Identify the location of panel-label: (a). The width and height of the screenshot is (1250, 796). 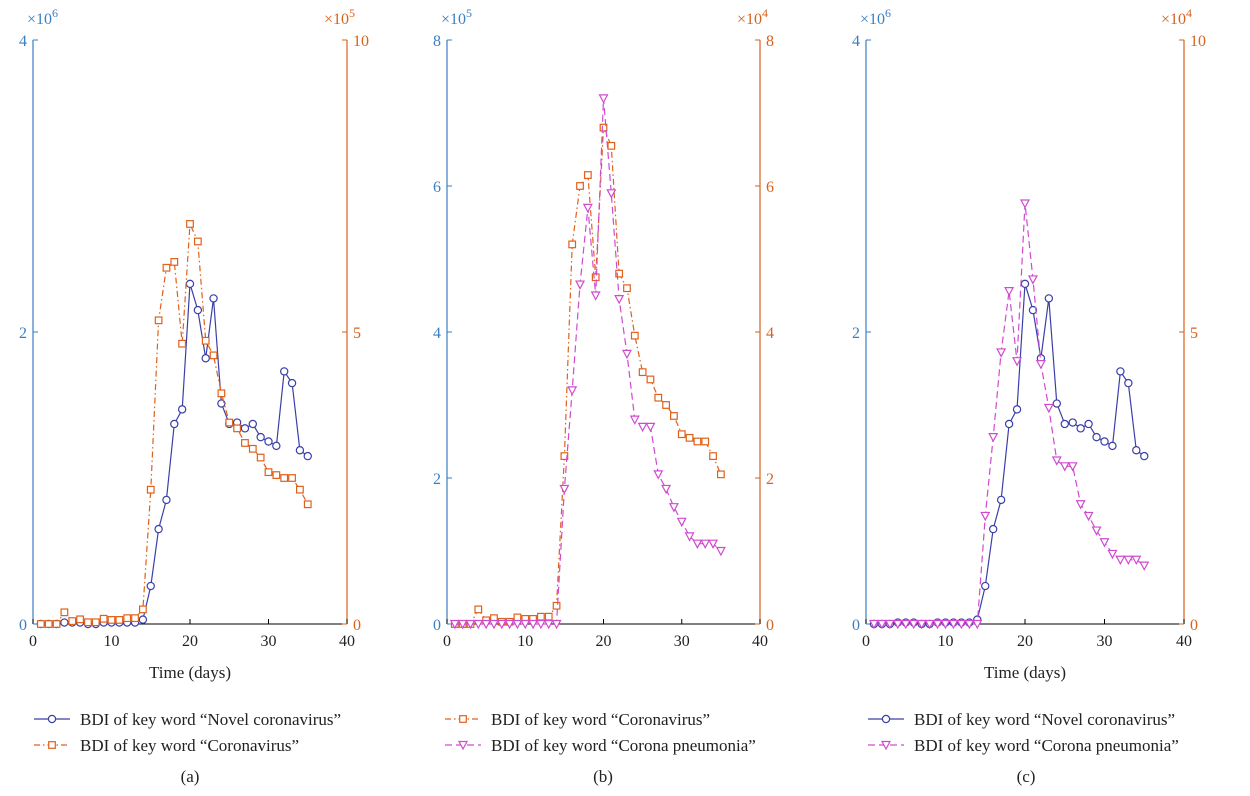
(190, 776).